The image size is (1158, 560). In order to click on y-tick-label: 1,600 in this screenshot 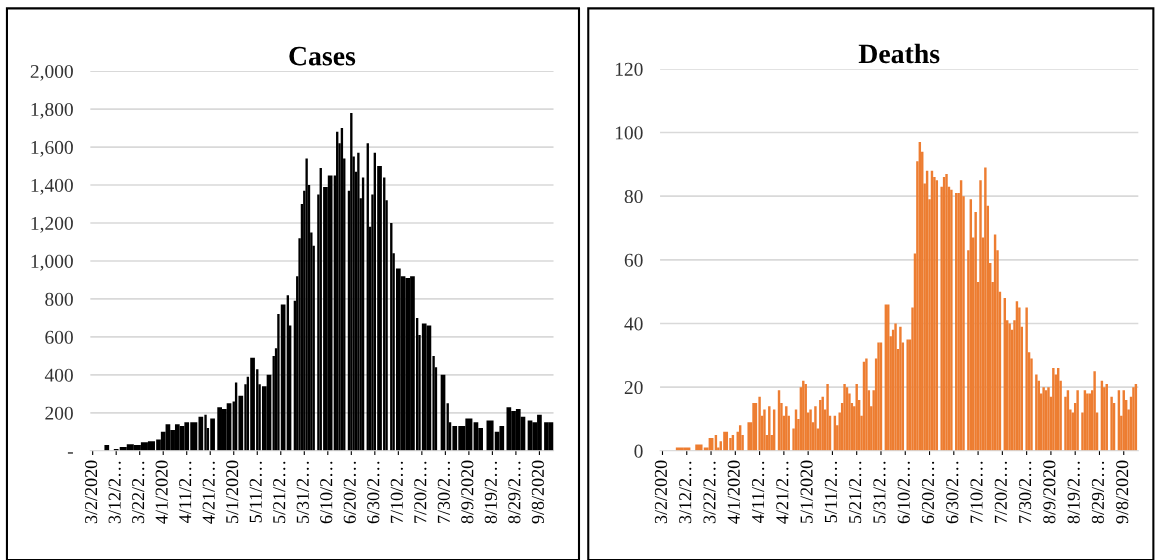, I will do `click(52, 148)`.